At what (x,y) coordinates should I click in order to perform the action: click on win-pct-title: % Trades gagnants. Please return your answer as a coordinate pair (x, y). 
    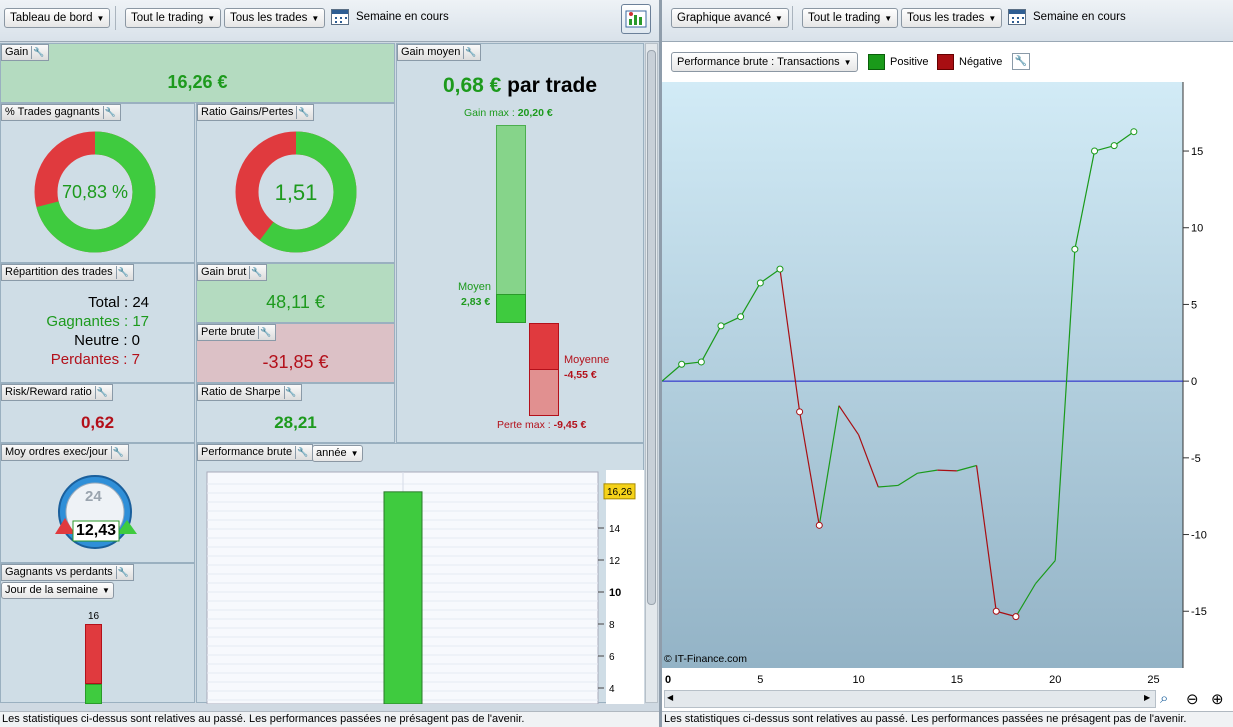
    Looking at the image, I should click on (52, 112).